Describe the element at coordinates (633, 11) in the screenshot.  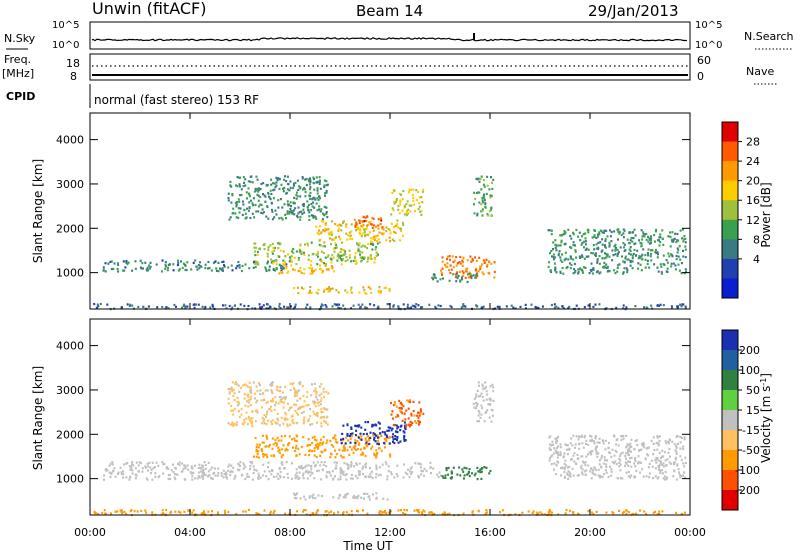
I see `date-title: 29/Jan/2013` at that location.